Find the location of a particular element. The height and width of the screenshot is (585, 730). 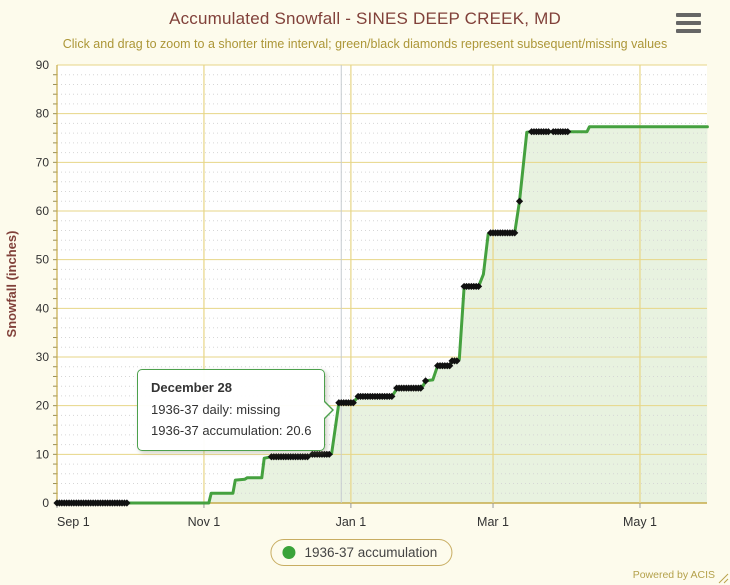

legend-marker-icon is located at coordinates (289, 552).